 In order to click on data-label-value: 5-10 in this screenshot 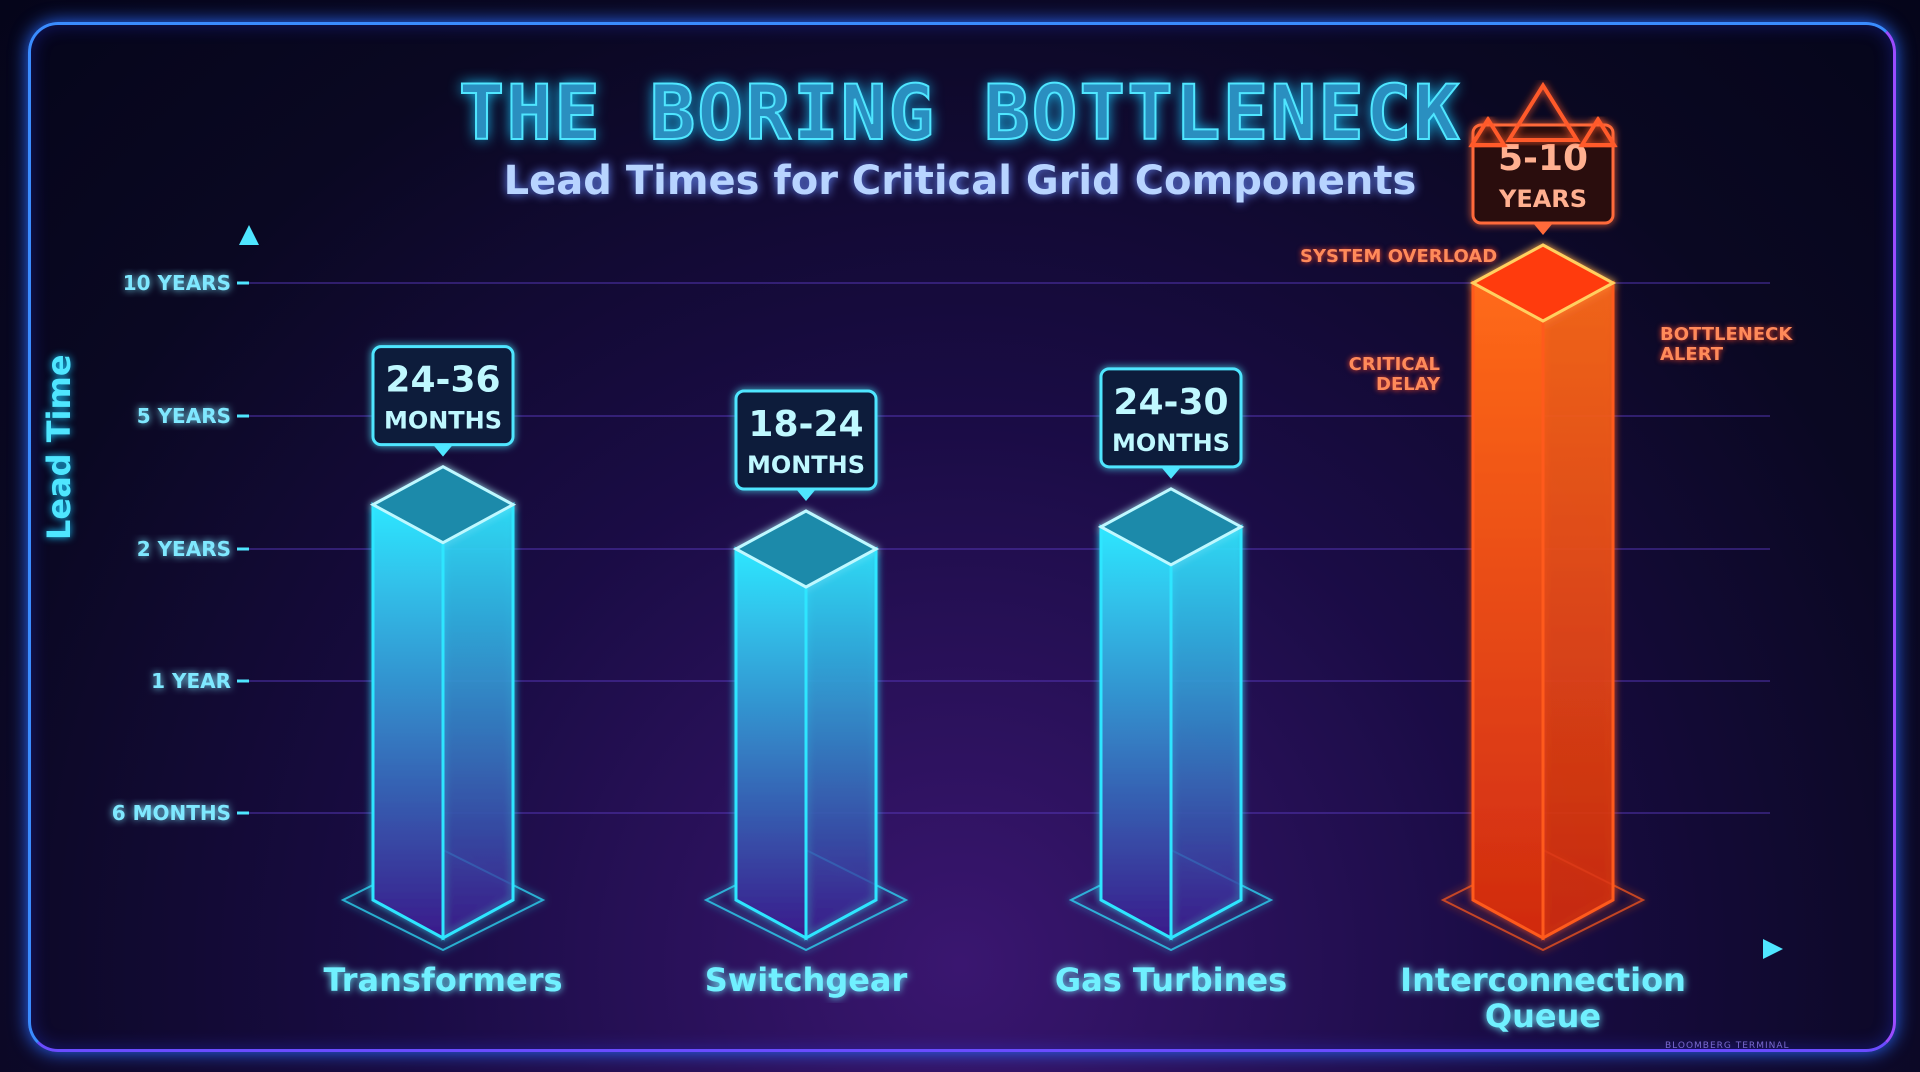, I will do `click(1543, 158)`.